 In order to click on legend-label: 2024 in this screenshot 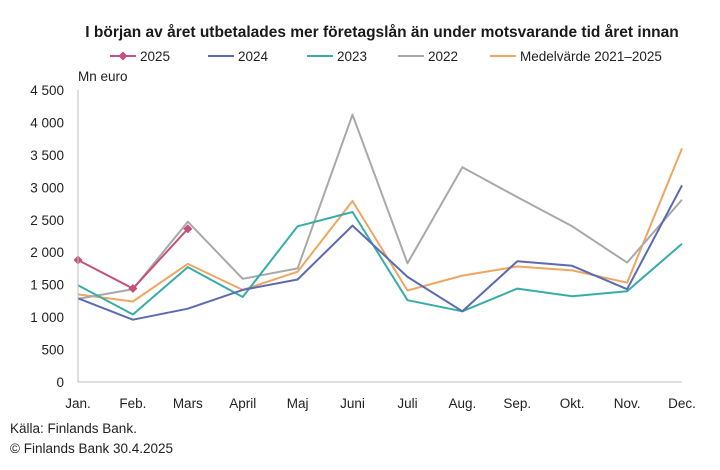, I will do `click(253, 56)`.